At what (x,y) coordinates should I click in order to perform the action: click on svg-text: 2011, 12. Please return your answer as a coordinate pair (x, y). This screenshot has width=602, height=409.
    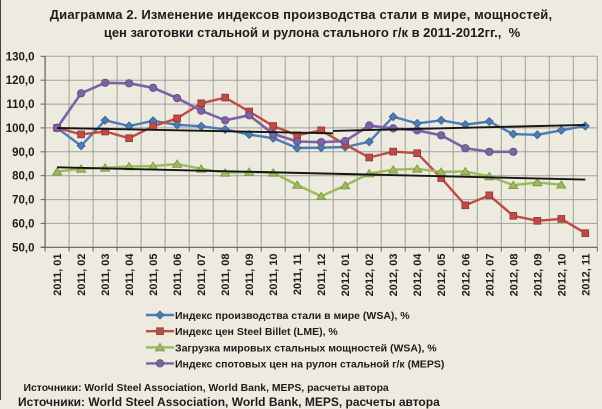
    Looking at the image, I should click on (322, 275).